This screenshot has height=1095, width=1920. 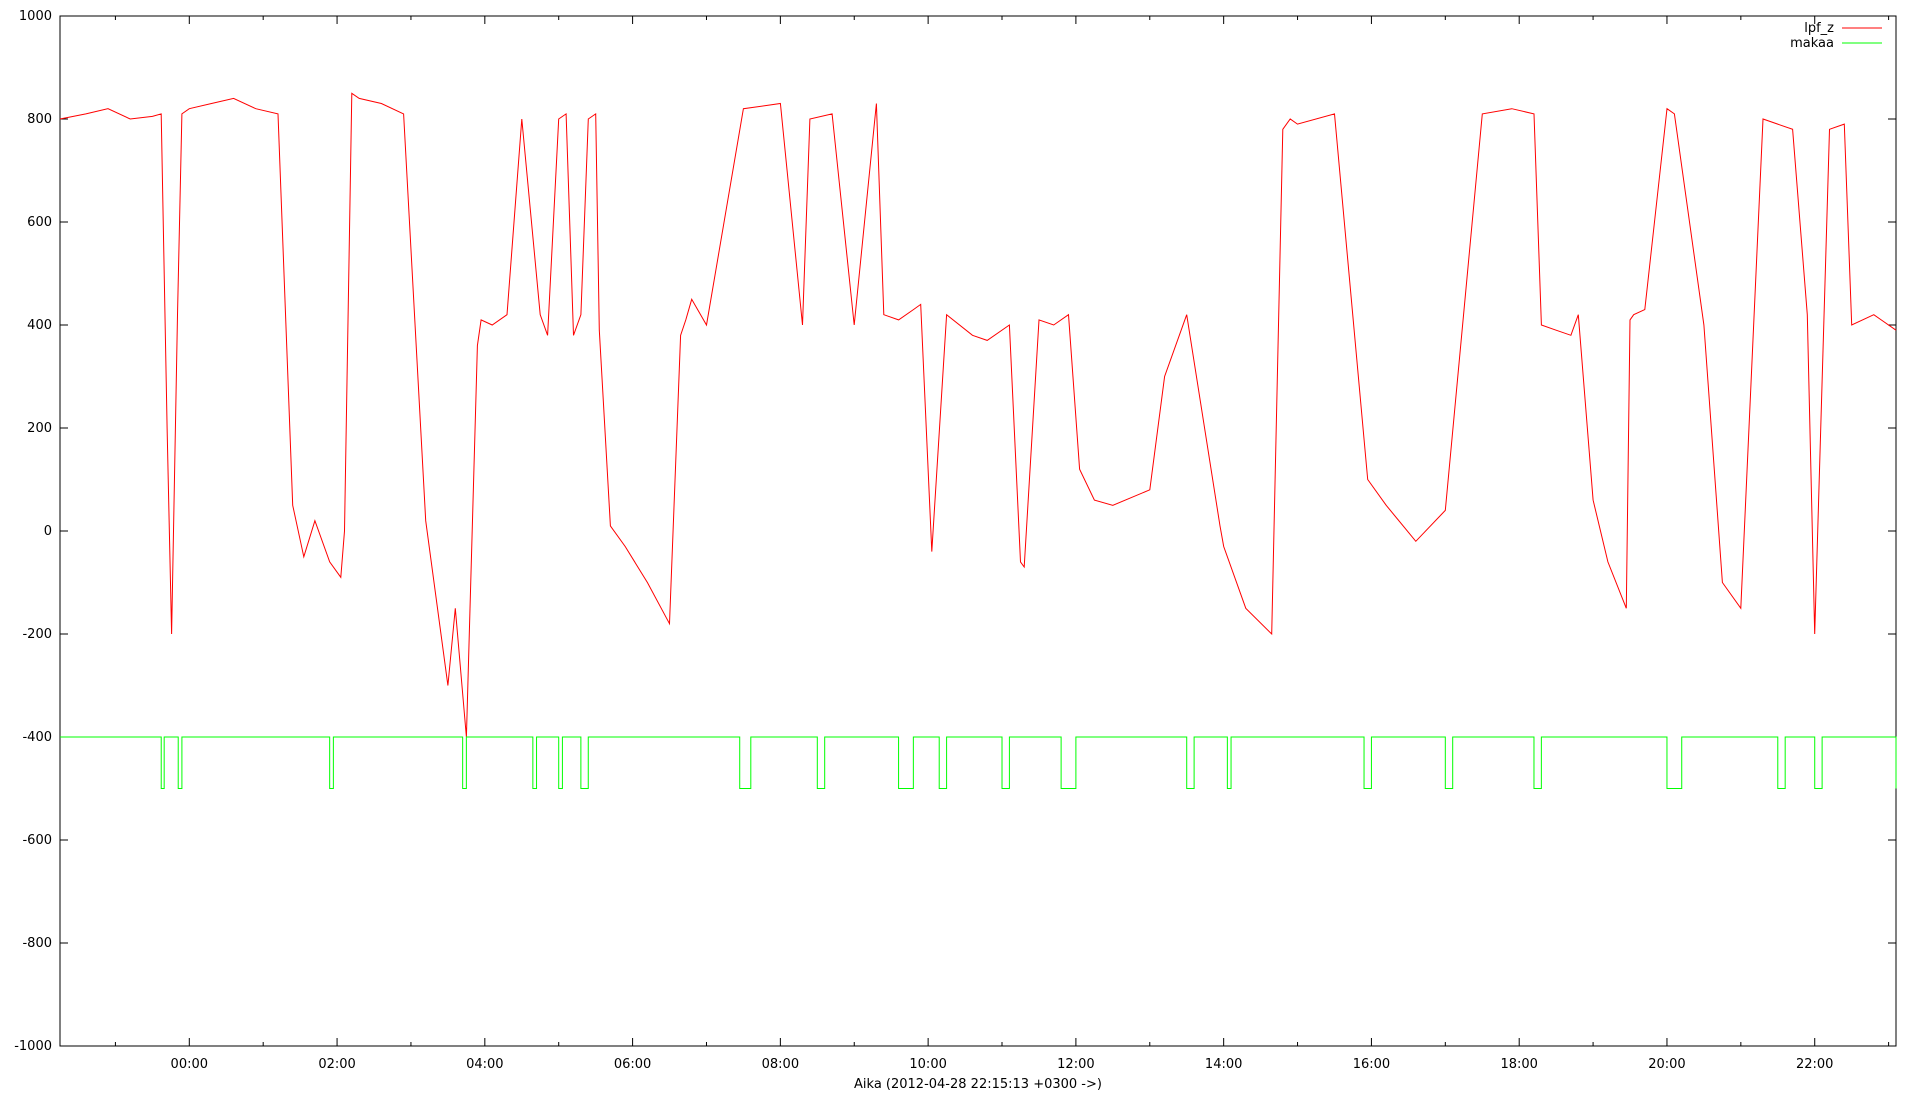 What do you see at coordinates (1075, 1064) in the screenshot?
I see `x-tick-label: 12:00` at bounding box center [1075, 1064].